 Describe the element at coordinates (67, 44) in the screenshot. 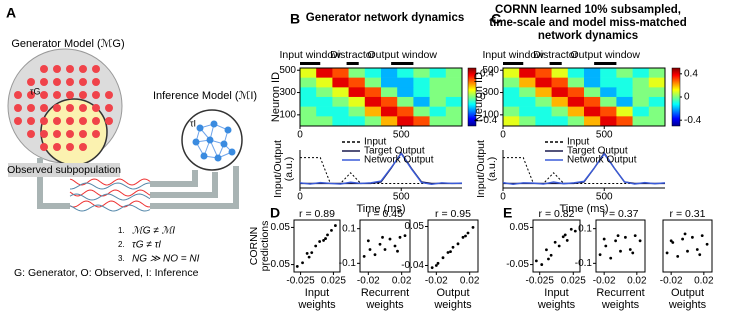

I see `generator-label: Generator Model (ℳG)` at that location.